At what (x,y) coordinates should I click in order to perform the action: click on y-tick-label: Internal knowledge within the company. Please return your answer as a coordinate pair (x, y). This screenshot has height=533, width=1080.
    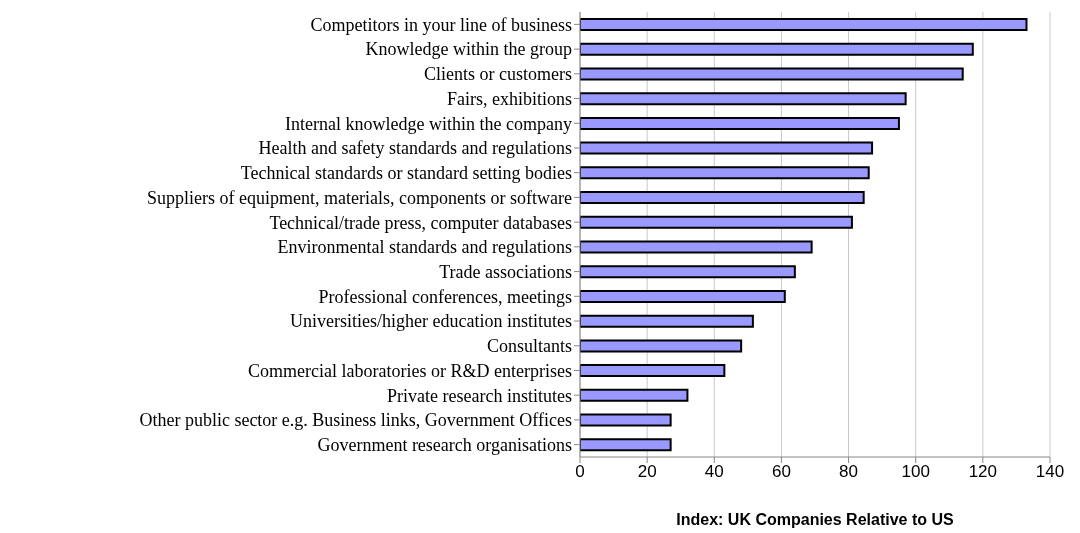
    Looking at the image, I should click on (428, 123).